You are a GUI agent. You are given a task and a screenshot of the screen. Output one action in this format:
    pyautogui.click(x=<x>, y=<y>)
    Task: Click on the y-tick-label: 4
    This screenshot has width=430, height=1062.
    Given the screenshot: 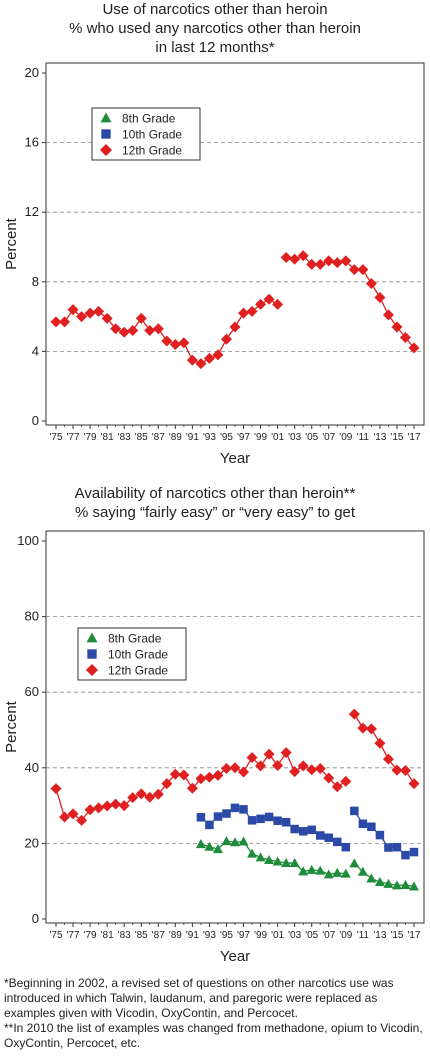 What is the action you would take?
    pyautogui.click(x=35, y=350)
    